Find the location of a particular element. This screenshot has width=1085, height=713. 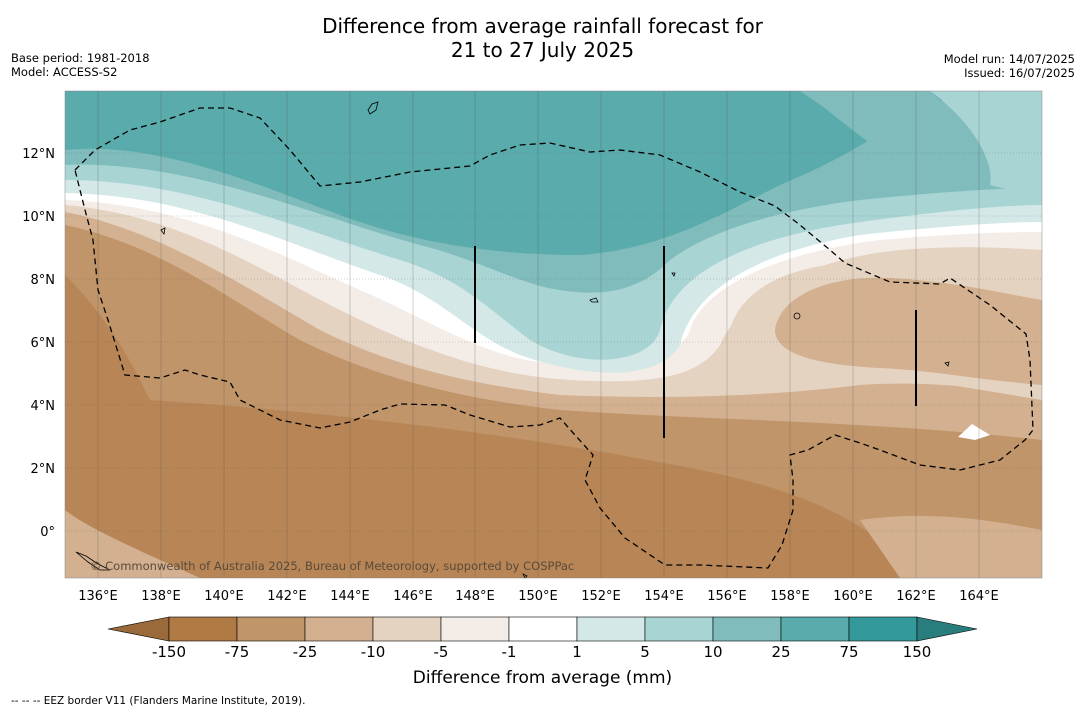

lat-label: 0° is located at coordinates (47, 532).